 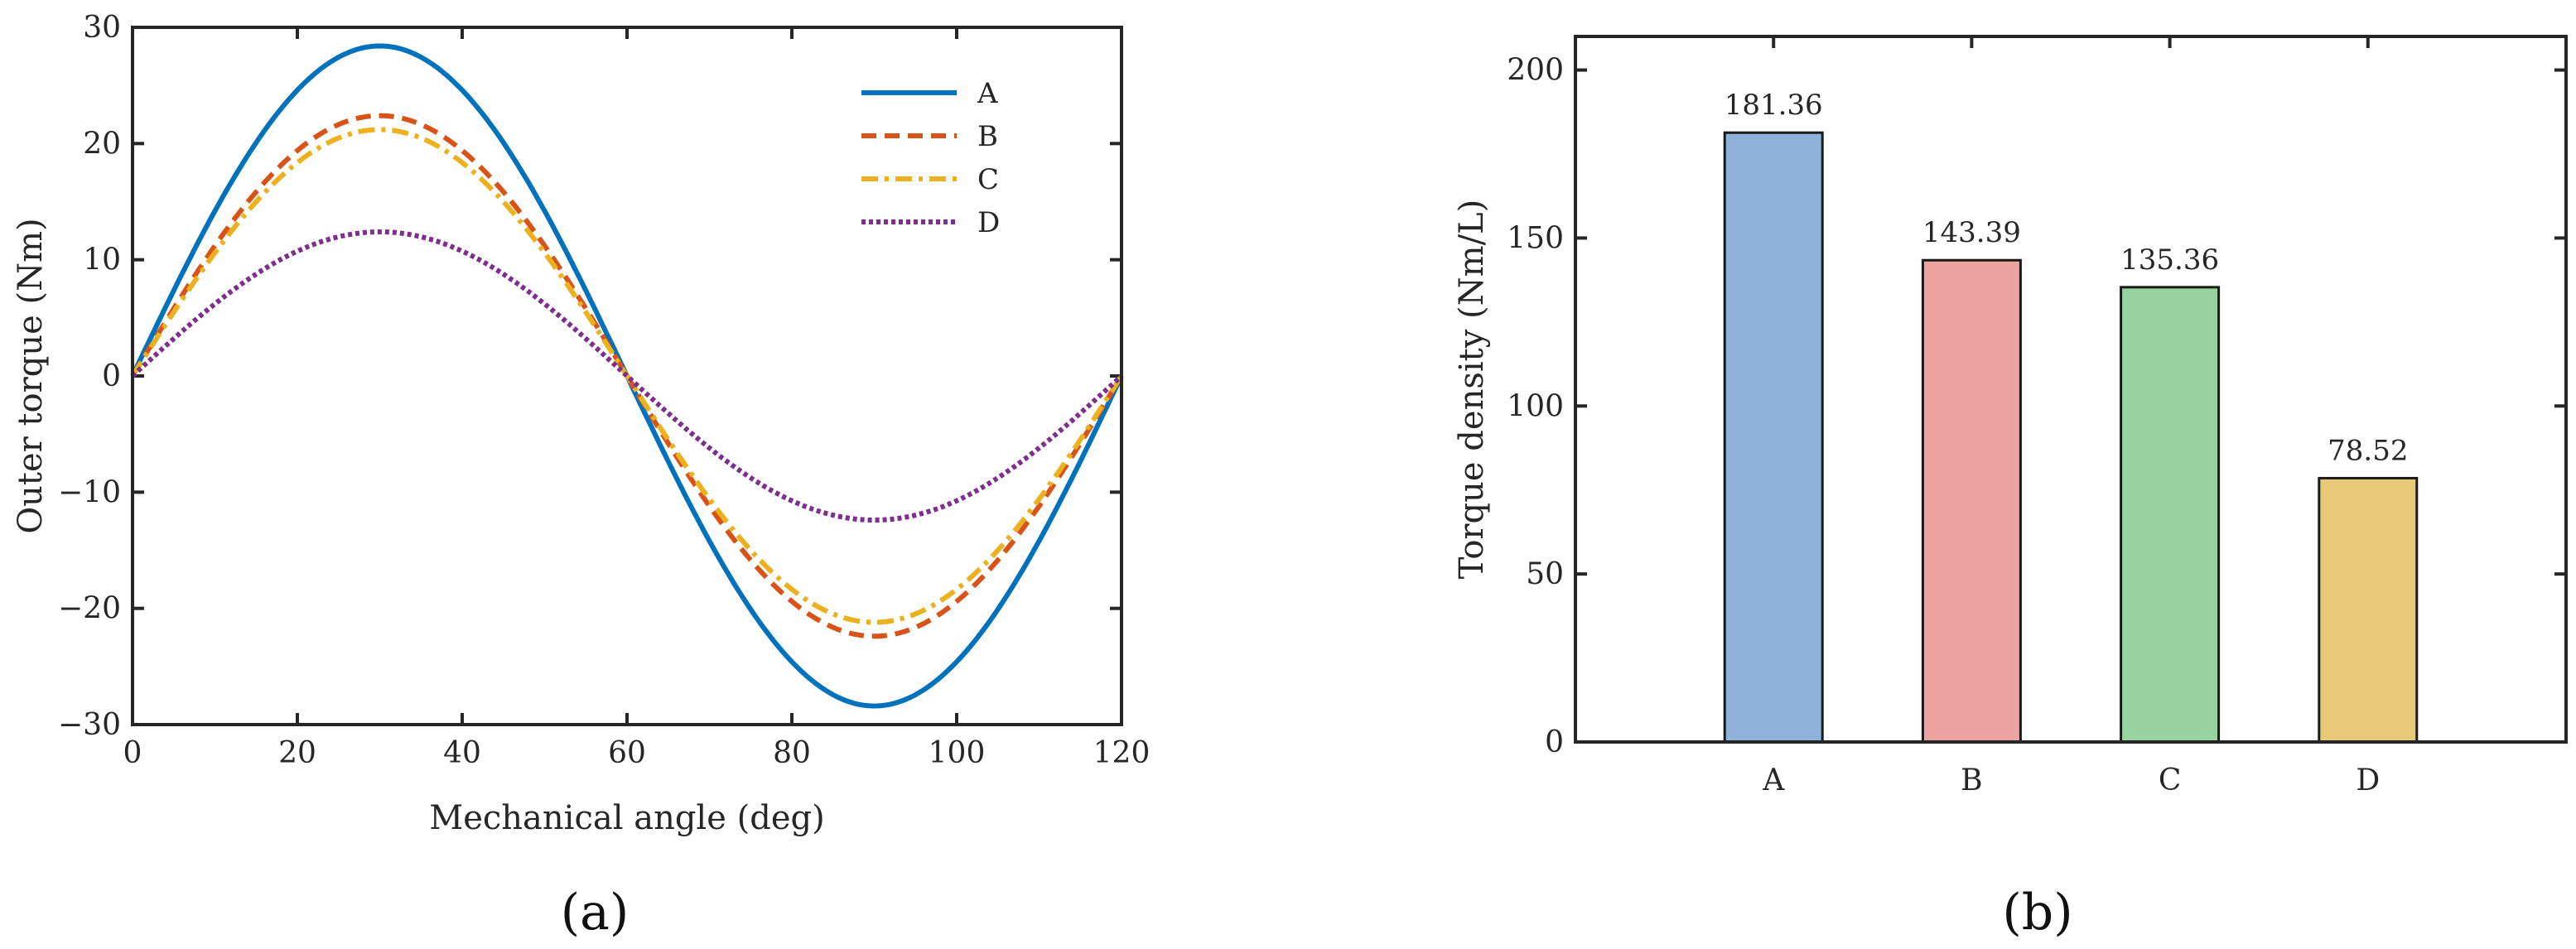 I want to click on panel-a-xlabel: Mechanical angle (deg), so click(x=626, y=818).